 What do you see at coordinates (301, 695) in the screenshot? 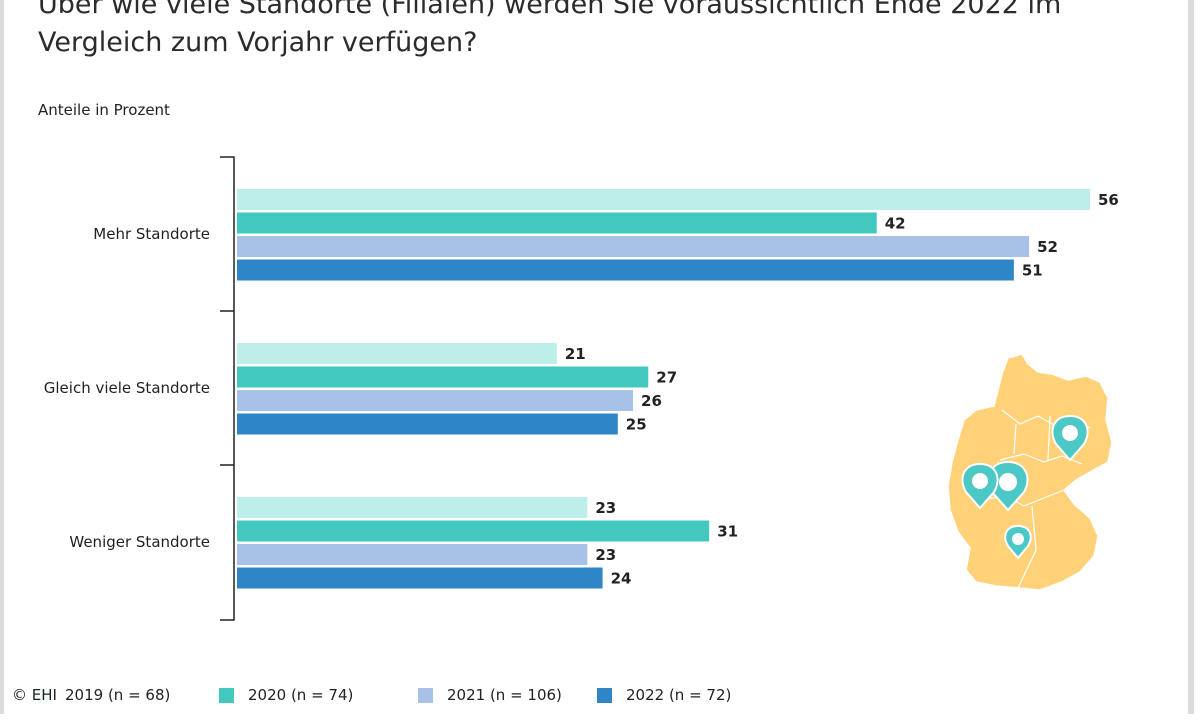
I see `legend-label-2020: 2020 (n = 74)` at bounding box center [301, 695].